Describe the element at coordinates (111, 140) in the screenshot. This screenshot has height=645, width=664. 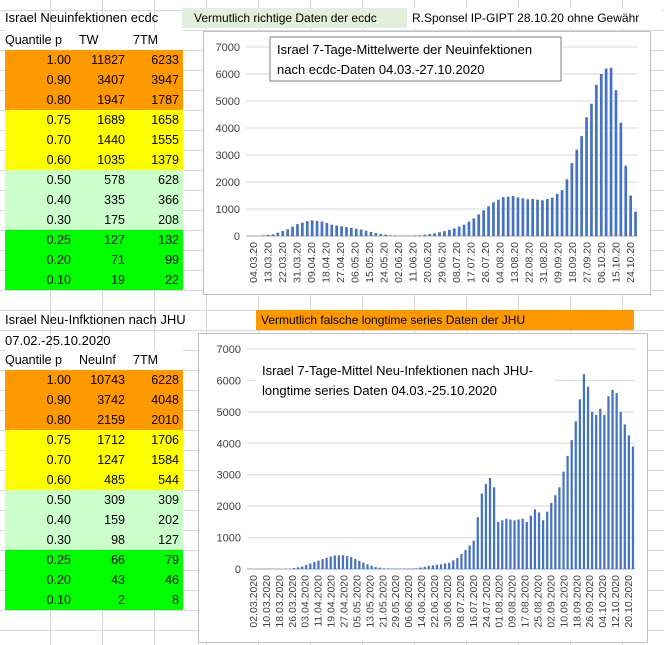
I see `table-cell: 1440` at that location.